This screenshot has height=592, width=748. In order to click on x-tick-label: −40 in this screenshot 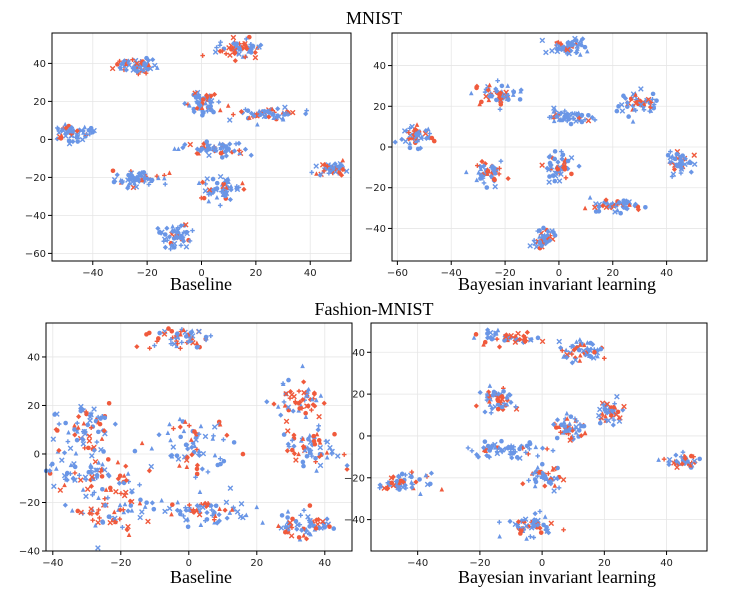, I will do `click(92, 273)`.